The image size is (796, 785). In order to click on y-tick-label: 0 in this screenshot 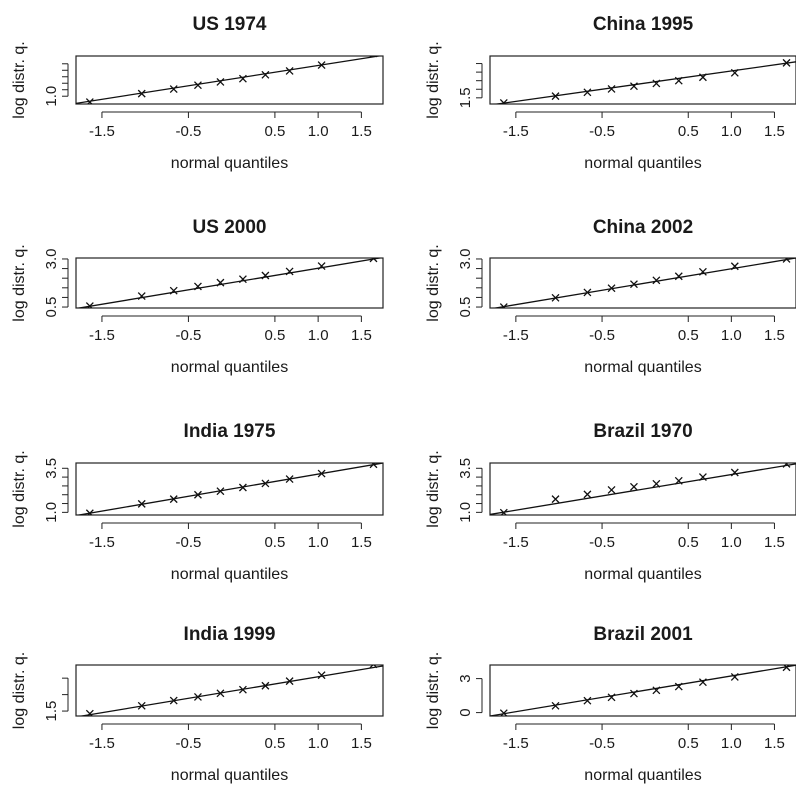, I will do `click(465, 712)`.